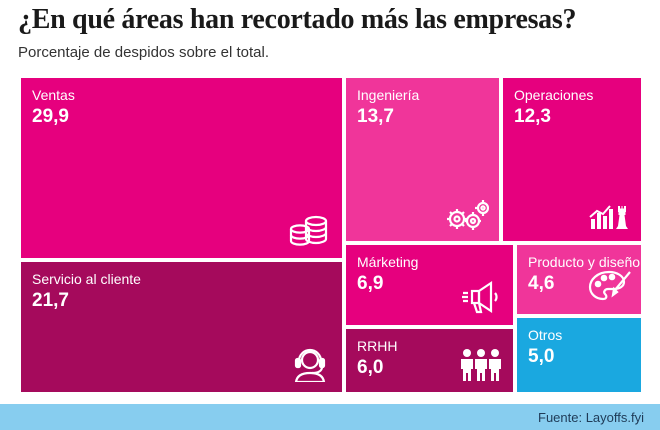 Image resolution: width=660 pixels, height=430 pixels. Describe the element at coordinates (422, 159) in the screenshot. I see `tile-ingenieria: Ingeniería 13,7` at that location.